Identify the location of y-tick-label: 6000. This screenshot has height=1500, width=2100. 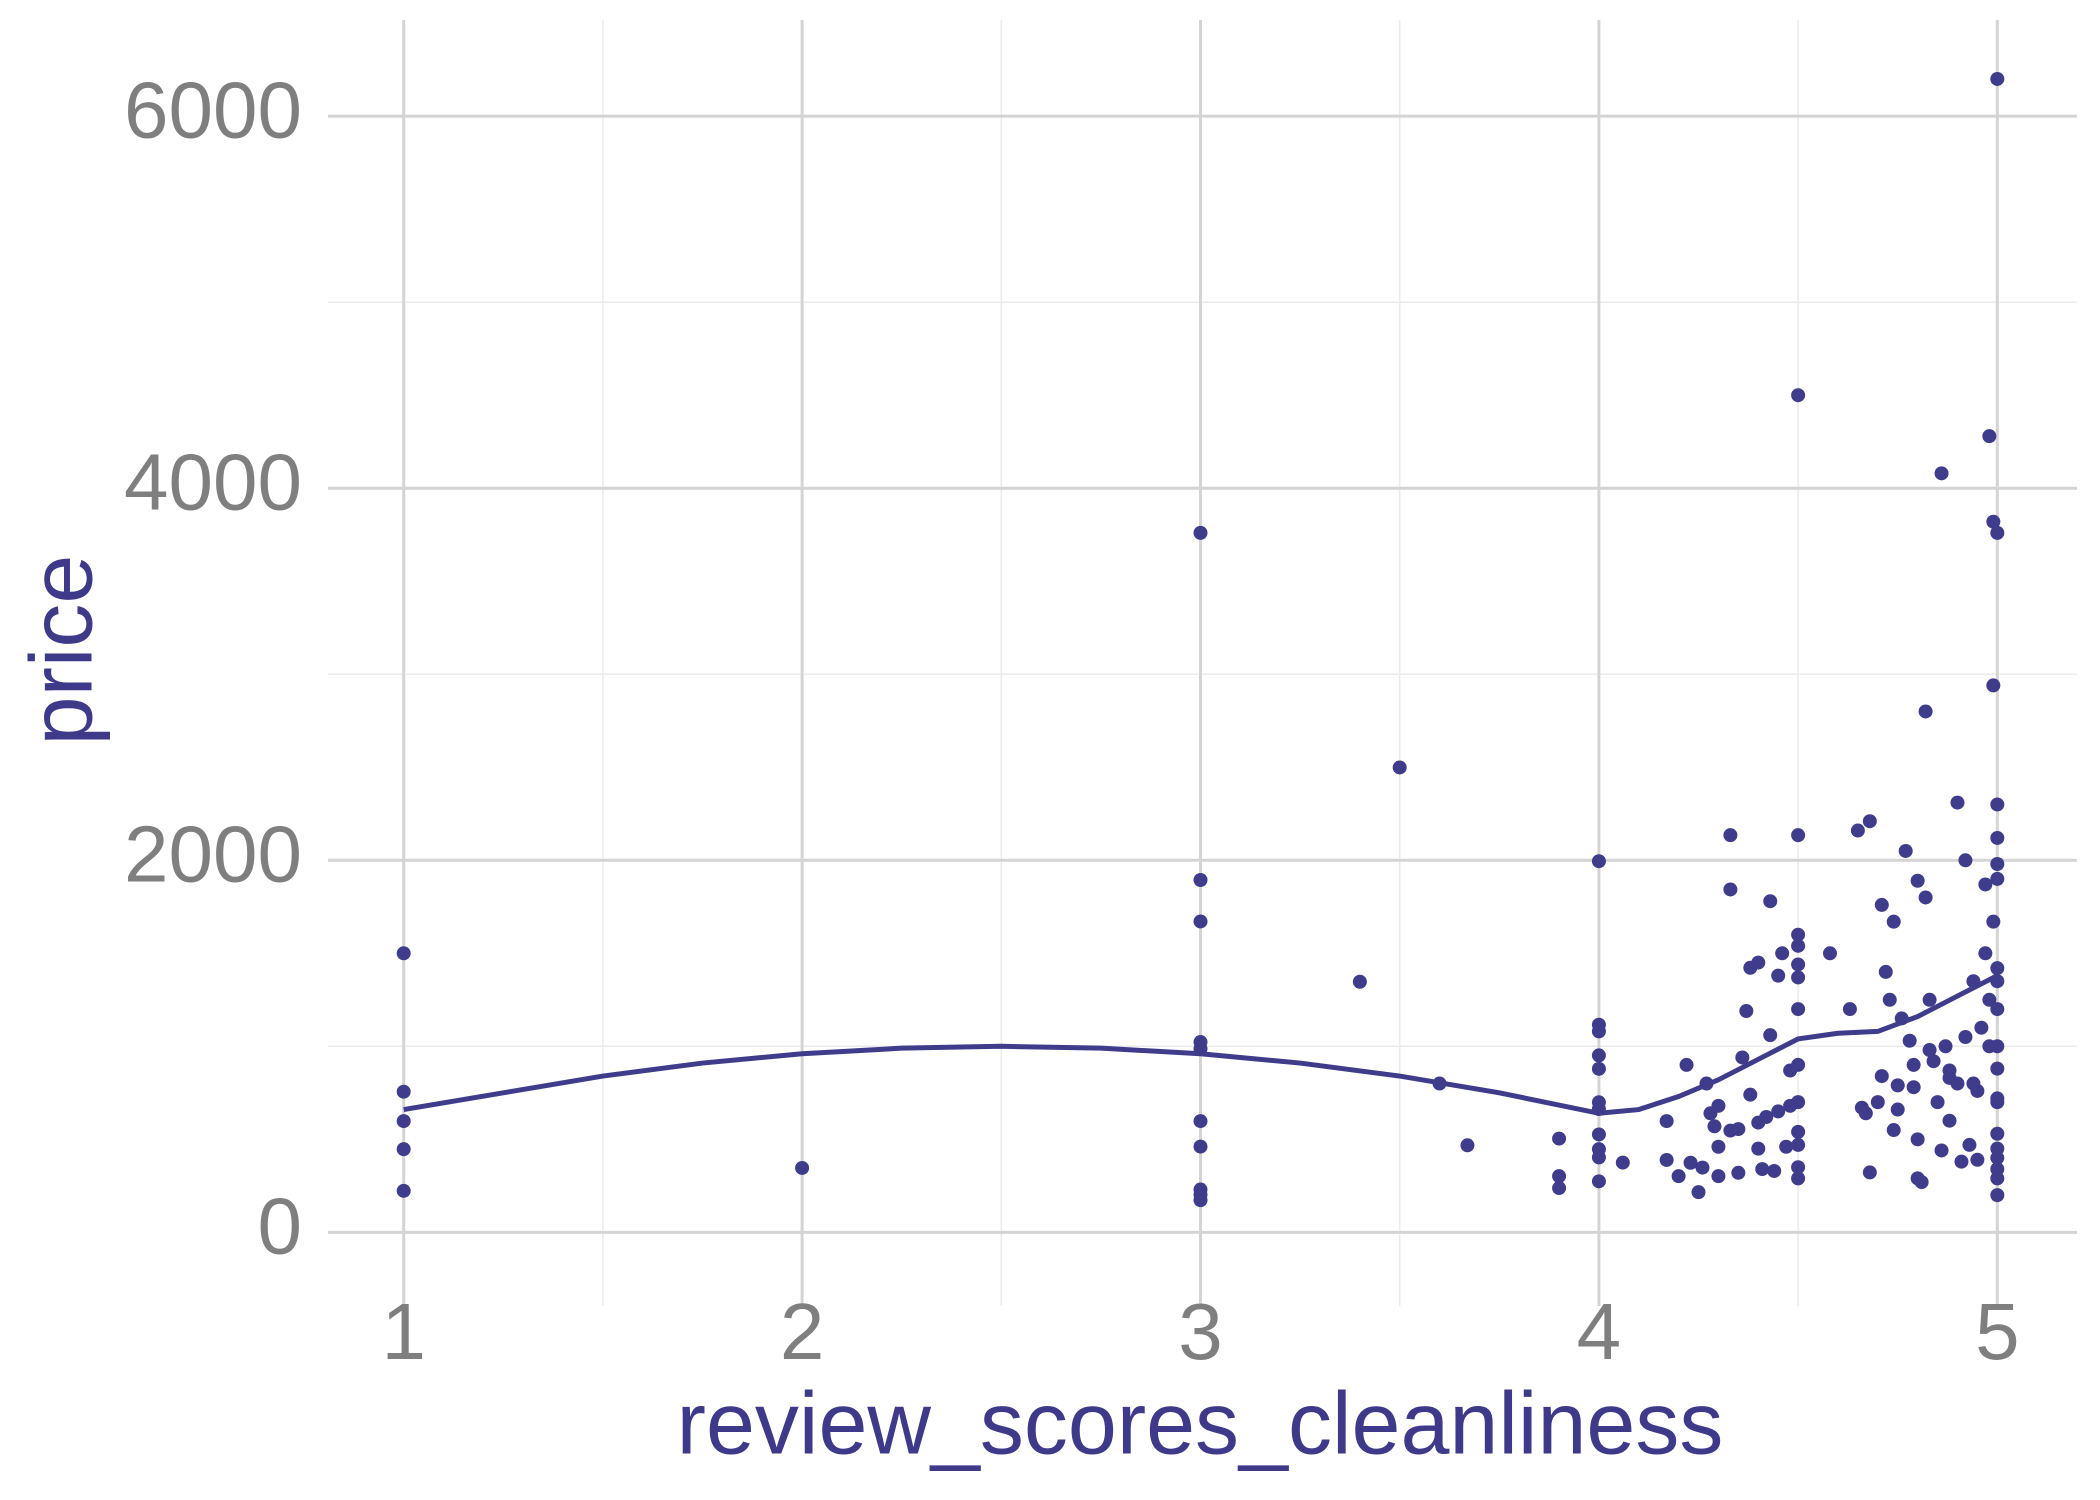
(213, 109).